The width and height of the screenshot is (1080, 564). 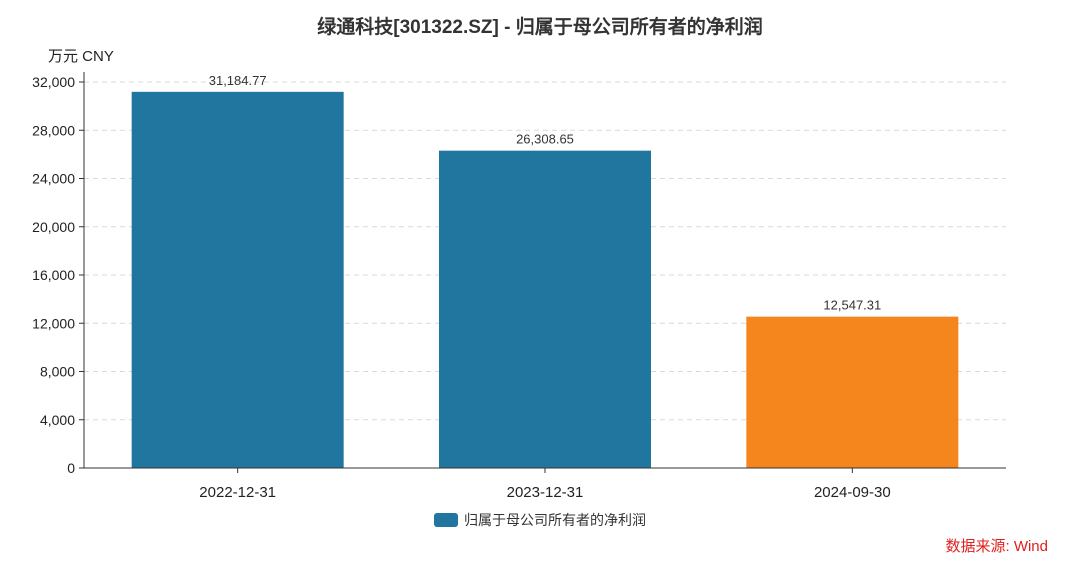 I want to click on y-tick-label: 24,000, so click(x=53, y=179).